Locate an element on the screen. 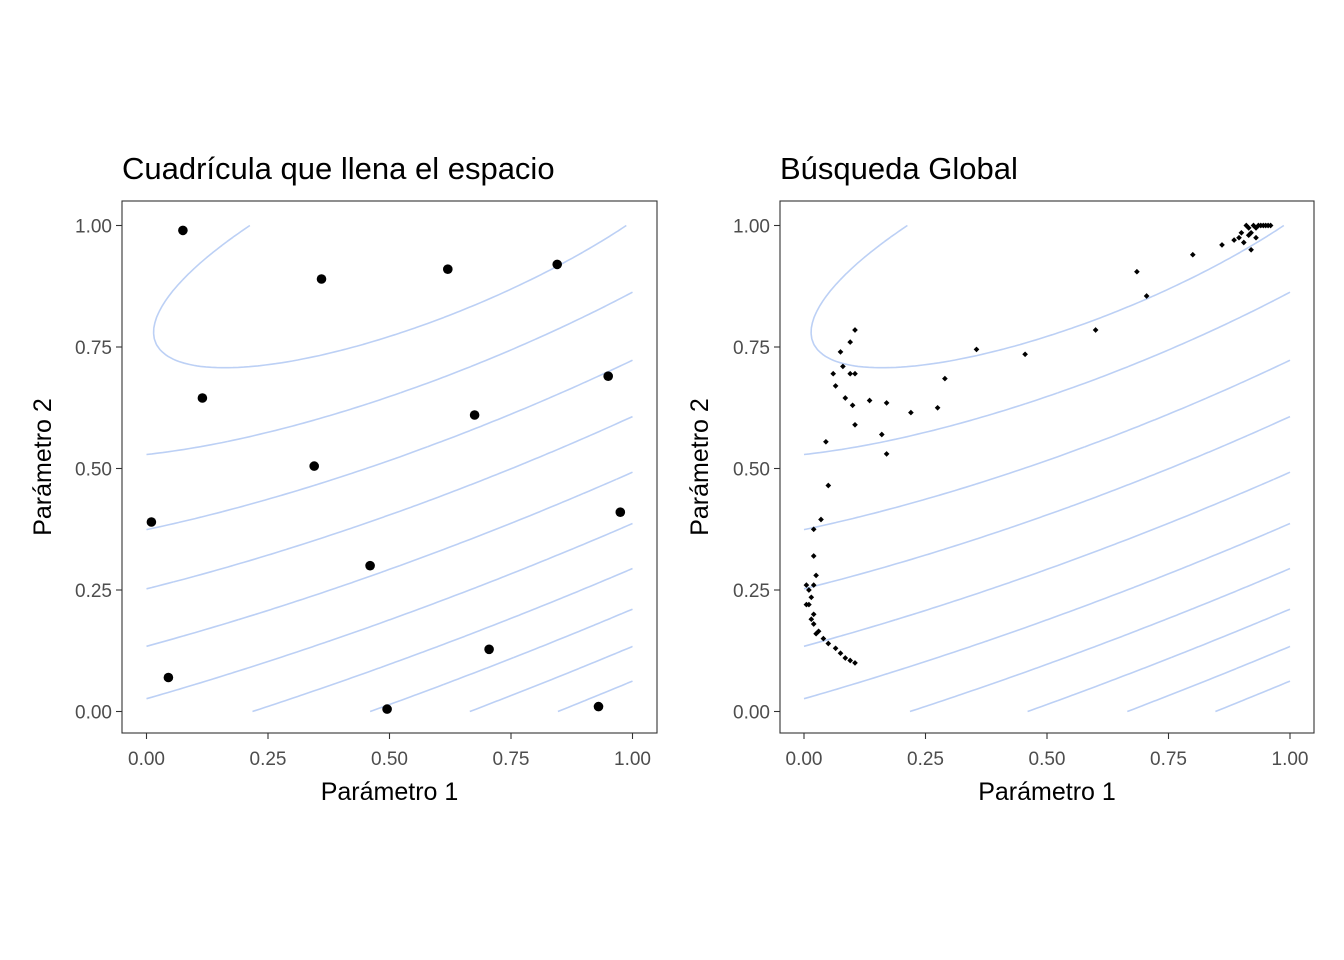 The height and width of the screenshot is (960, 1344). x-tick-label: 0.75 is located at coordinates (511, 759).